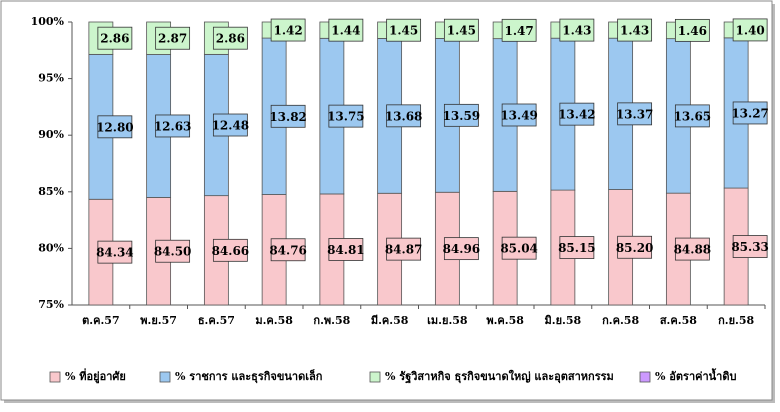 This screenshot has width=780, height=412. What do you see at coordinates (331, 320) in the screenshot?
I see `x-tick-label: ก.พ.58` at bounding box center [331, 320].